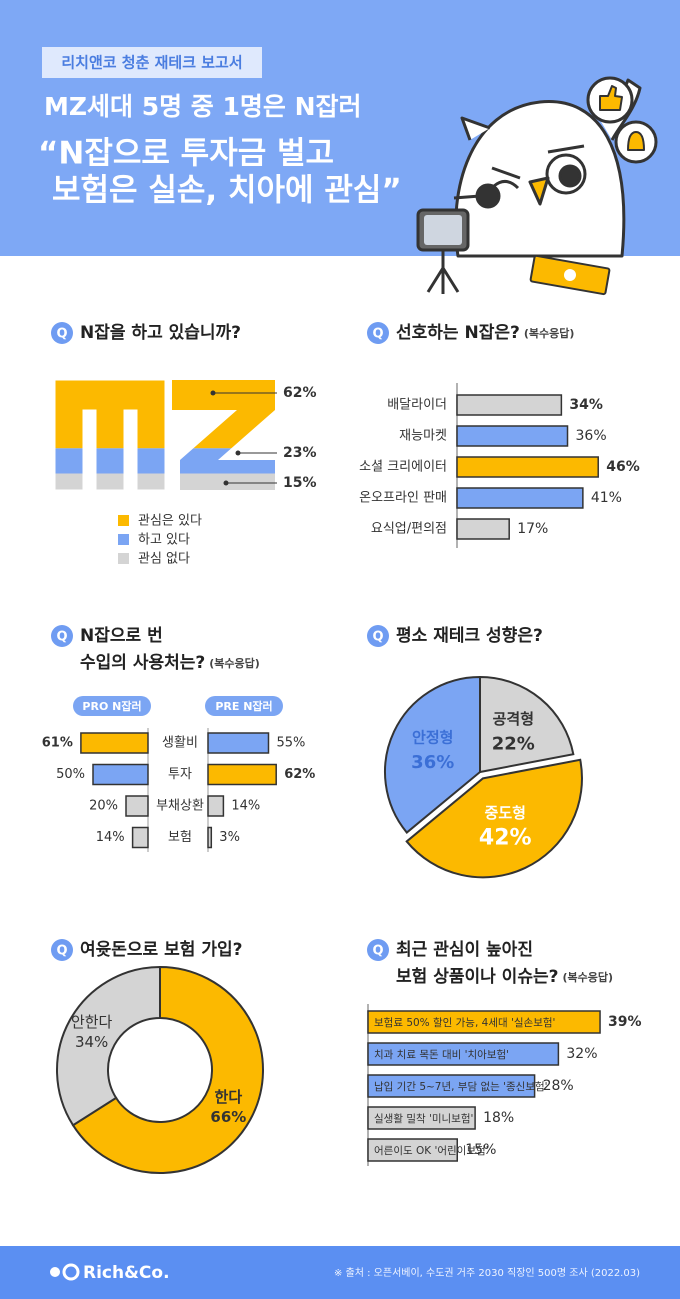  I want to click on section-title: N잡으로 번, so click(121, 636).